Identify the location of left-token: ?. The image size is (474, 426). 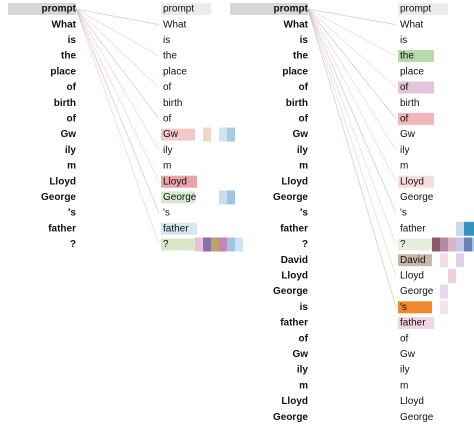
(305, 244).